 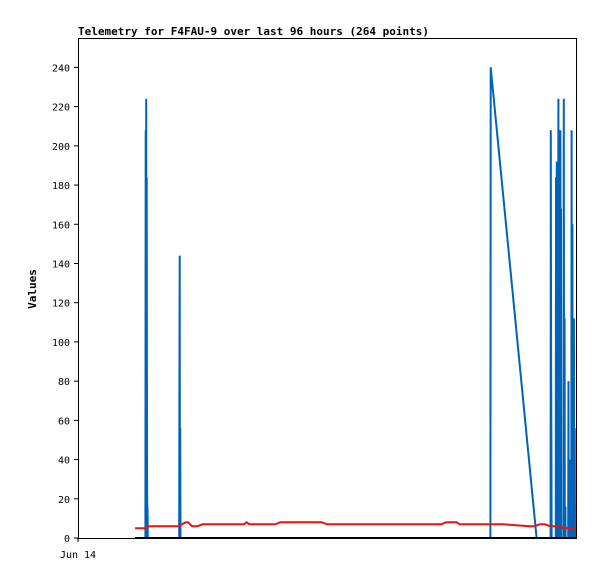 I want to click on y-tick-label: 200, so click(x=61, y=147).